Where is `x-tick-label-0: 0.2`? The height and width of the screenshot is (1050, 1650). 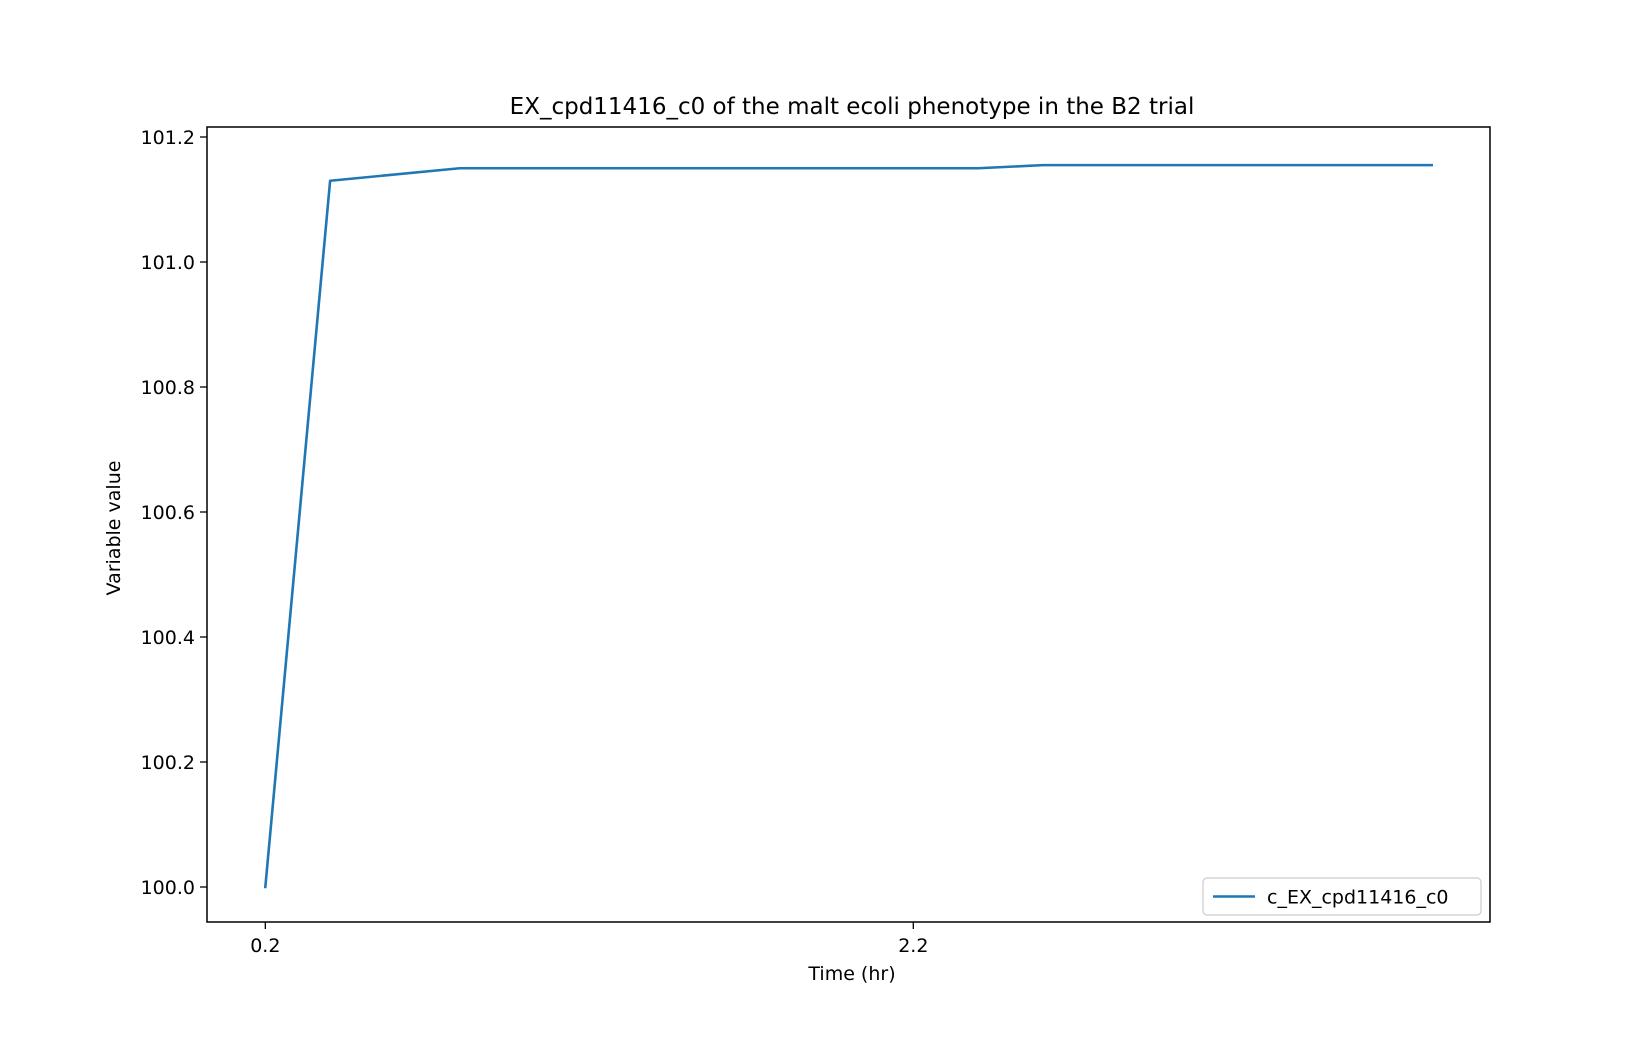 x-tick-label-0: 0.2 is located at coordinates (265, 946).